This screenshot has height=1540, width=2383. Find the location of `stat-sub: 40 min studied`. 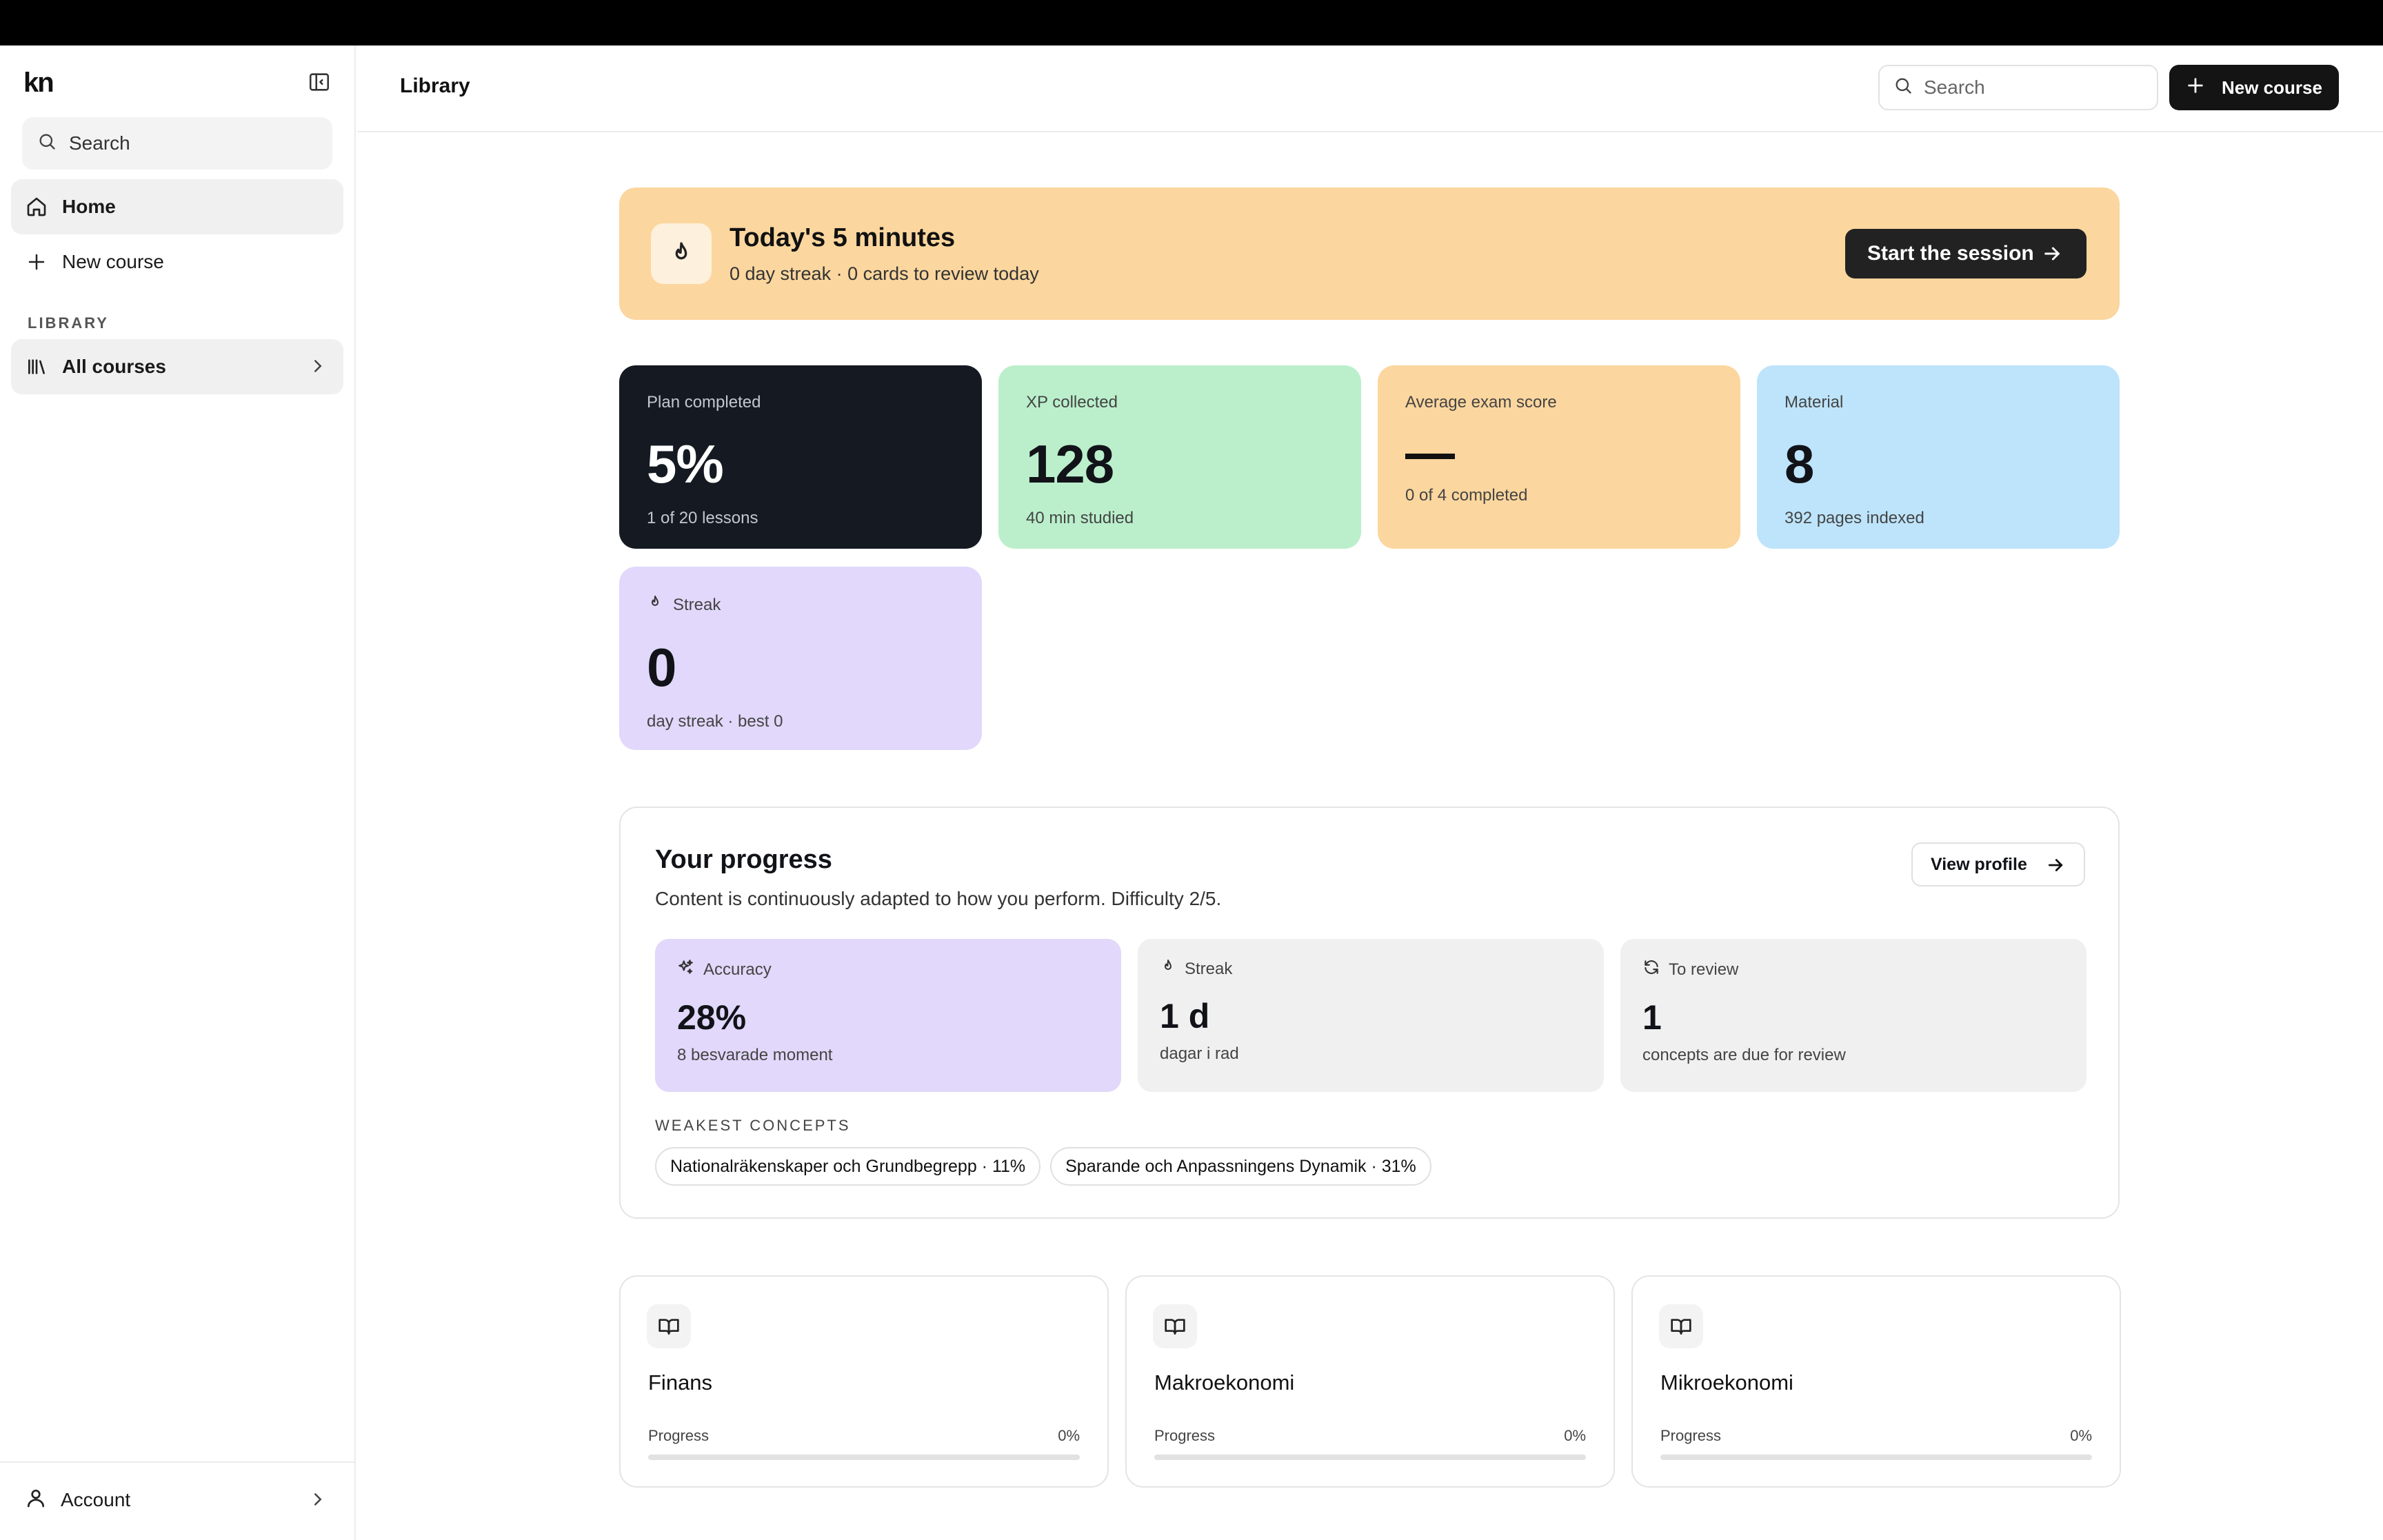

stat-sub: 40 min studied is located at coordinates (1080, 518).